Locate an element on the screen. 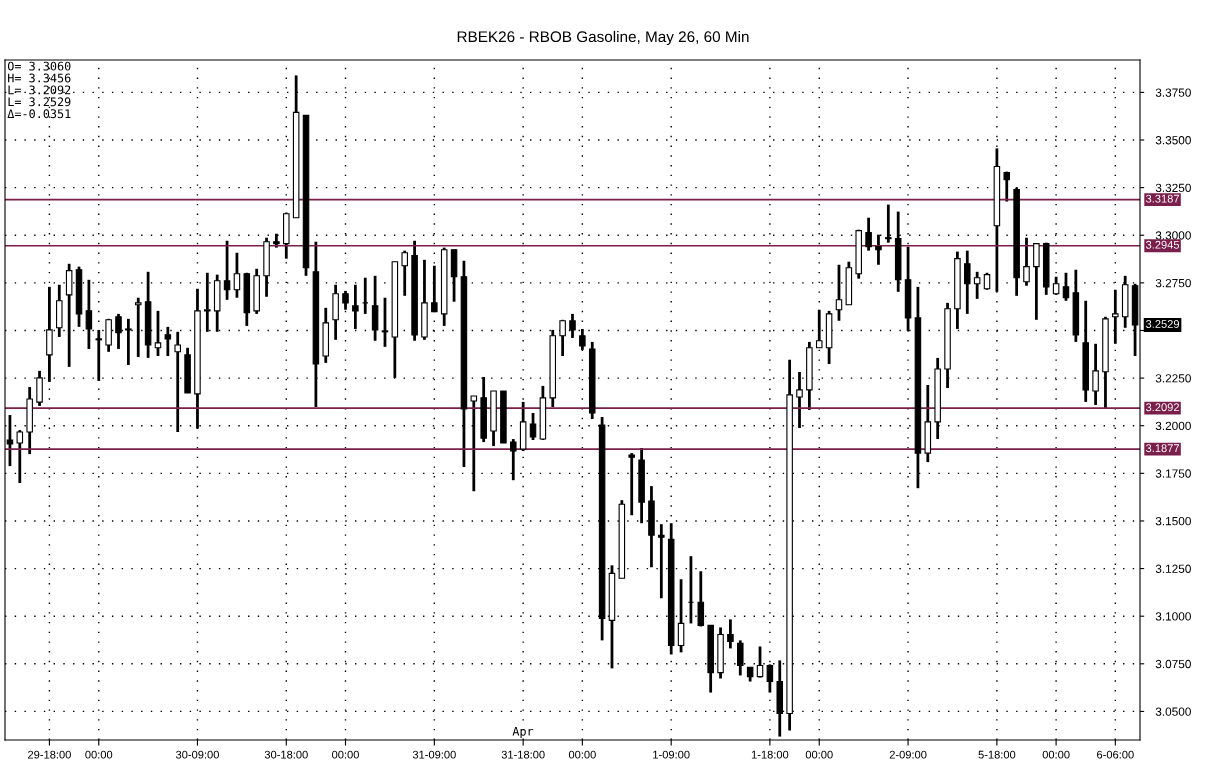 The height and width of the screenshot is (772, 1206). y-tick-label: 3.1500 is located at coordinates (1173, 521).